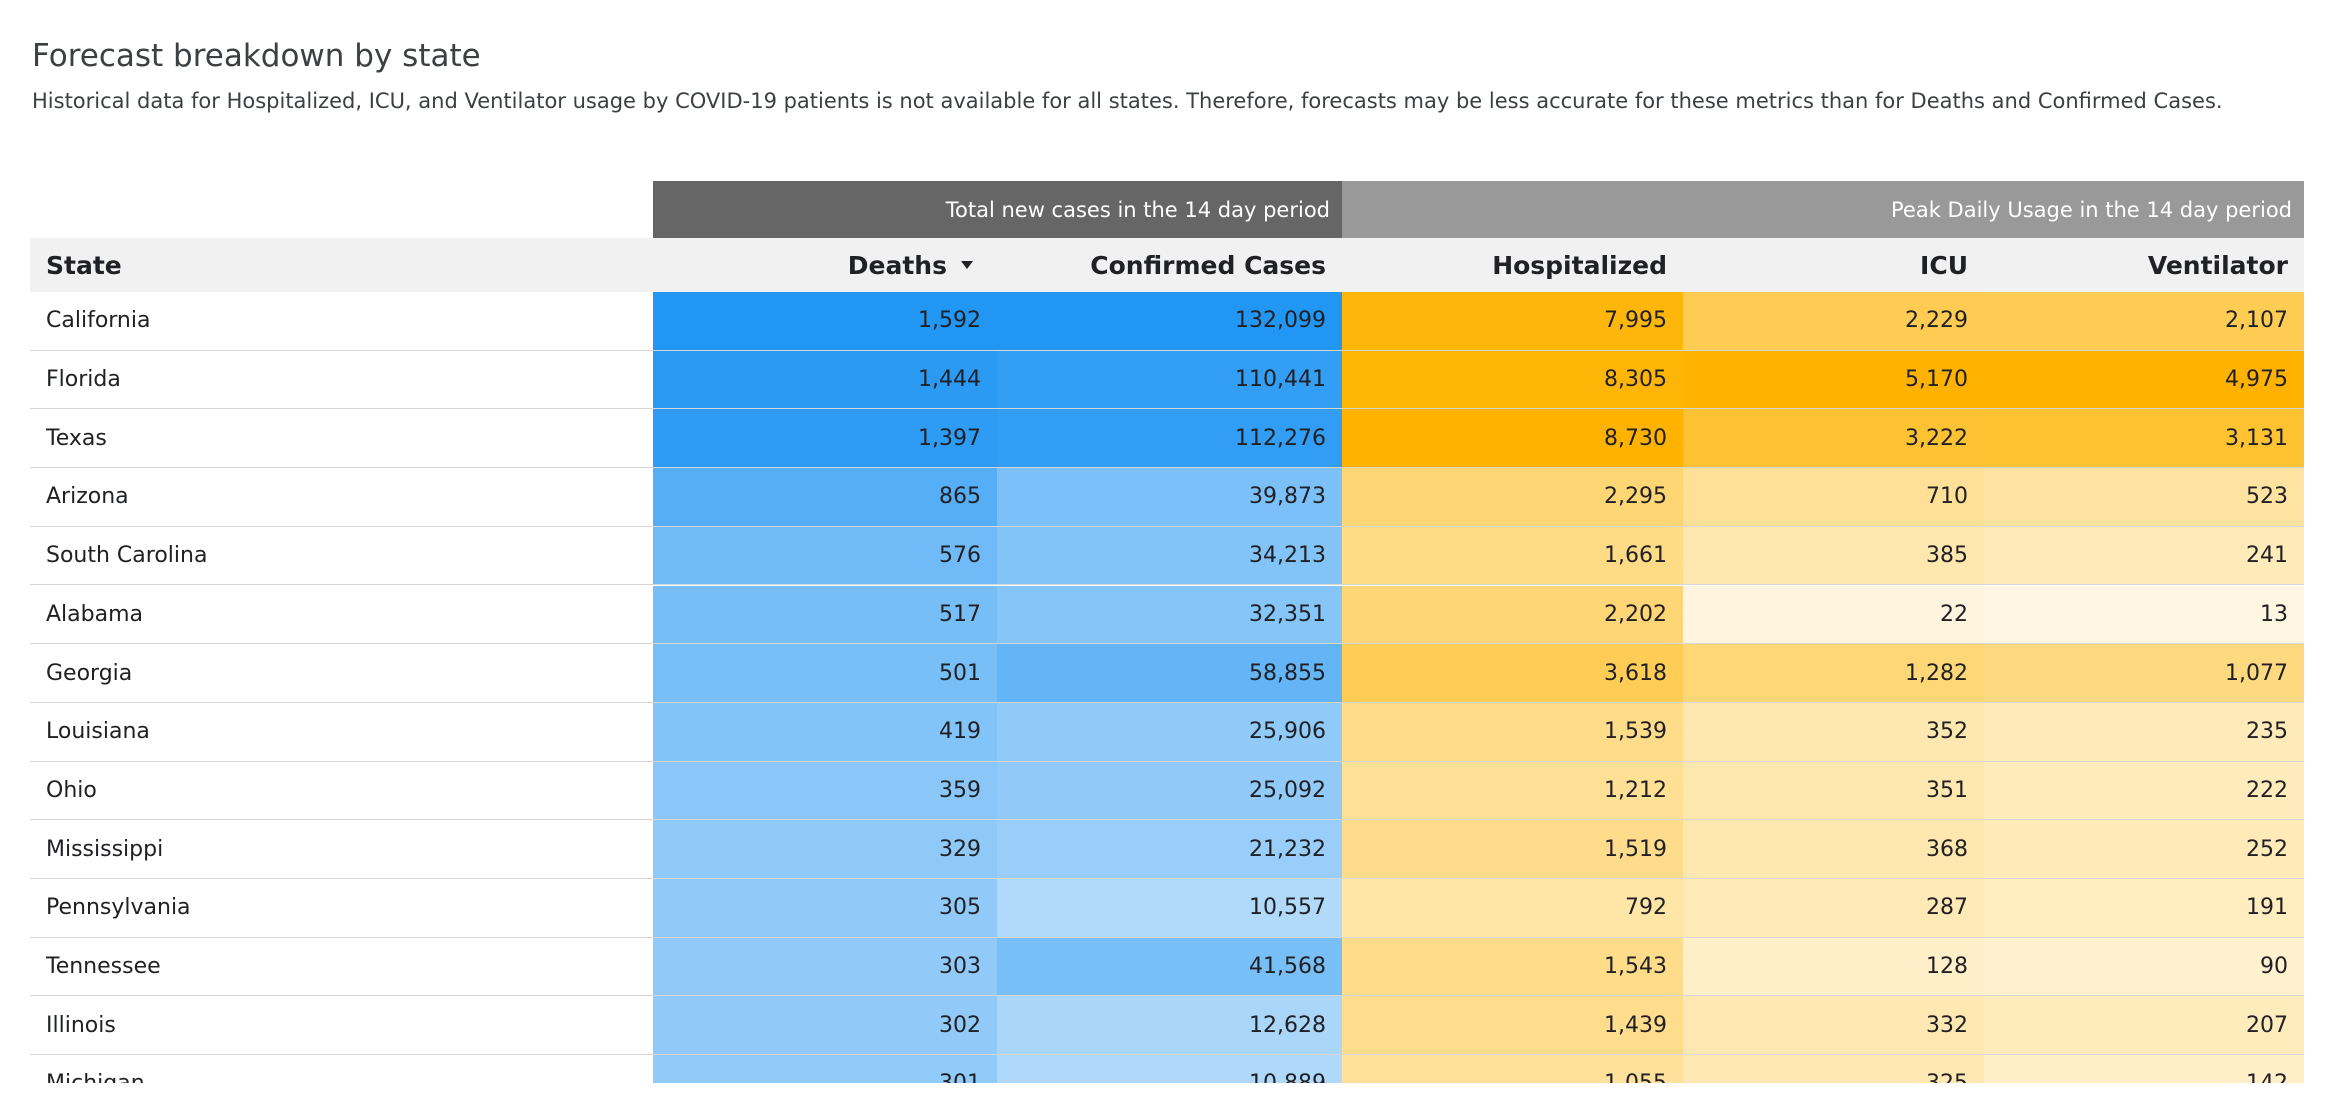 Image resolution: width=2331 pixels, height=1103 pixels. What do you see at coordinates (1833, 614) in the screenshot?
I see `value-cell: 22` at bounding box center [1833, 614].